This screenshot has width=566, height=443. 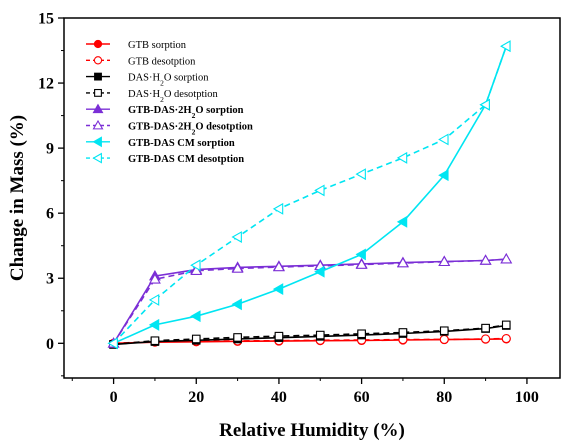 I want to click on legend-item: DAS·H2O sorption, so click(x=147, y=80).